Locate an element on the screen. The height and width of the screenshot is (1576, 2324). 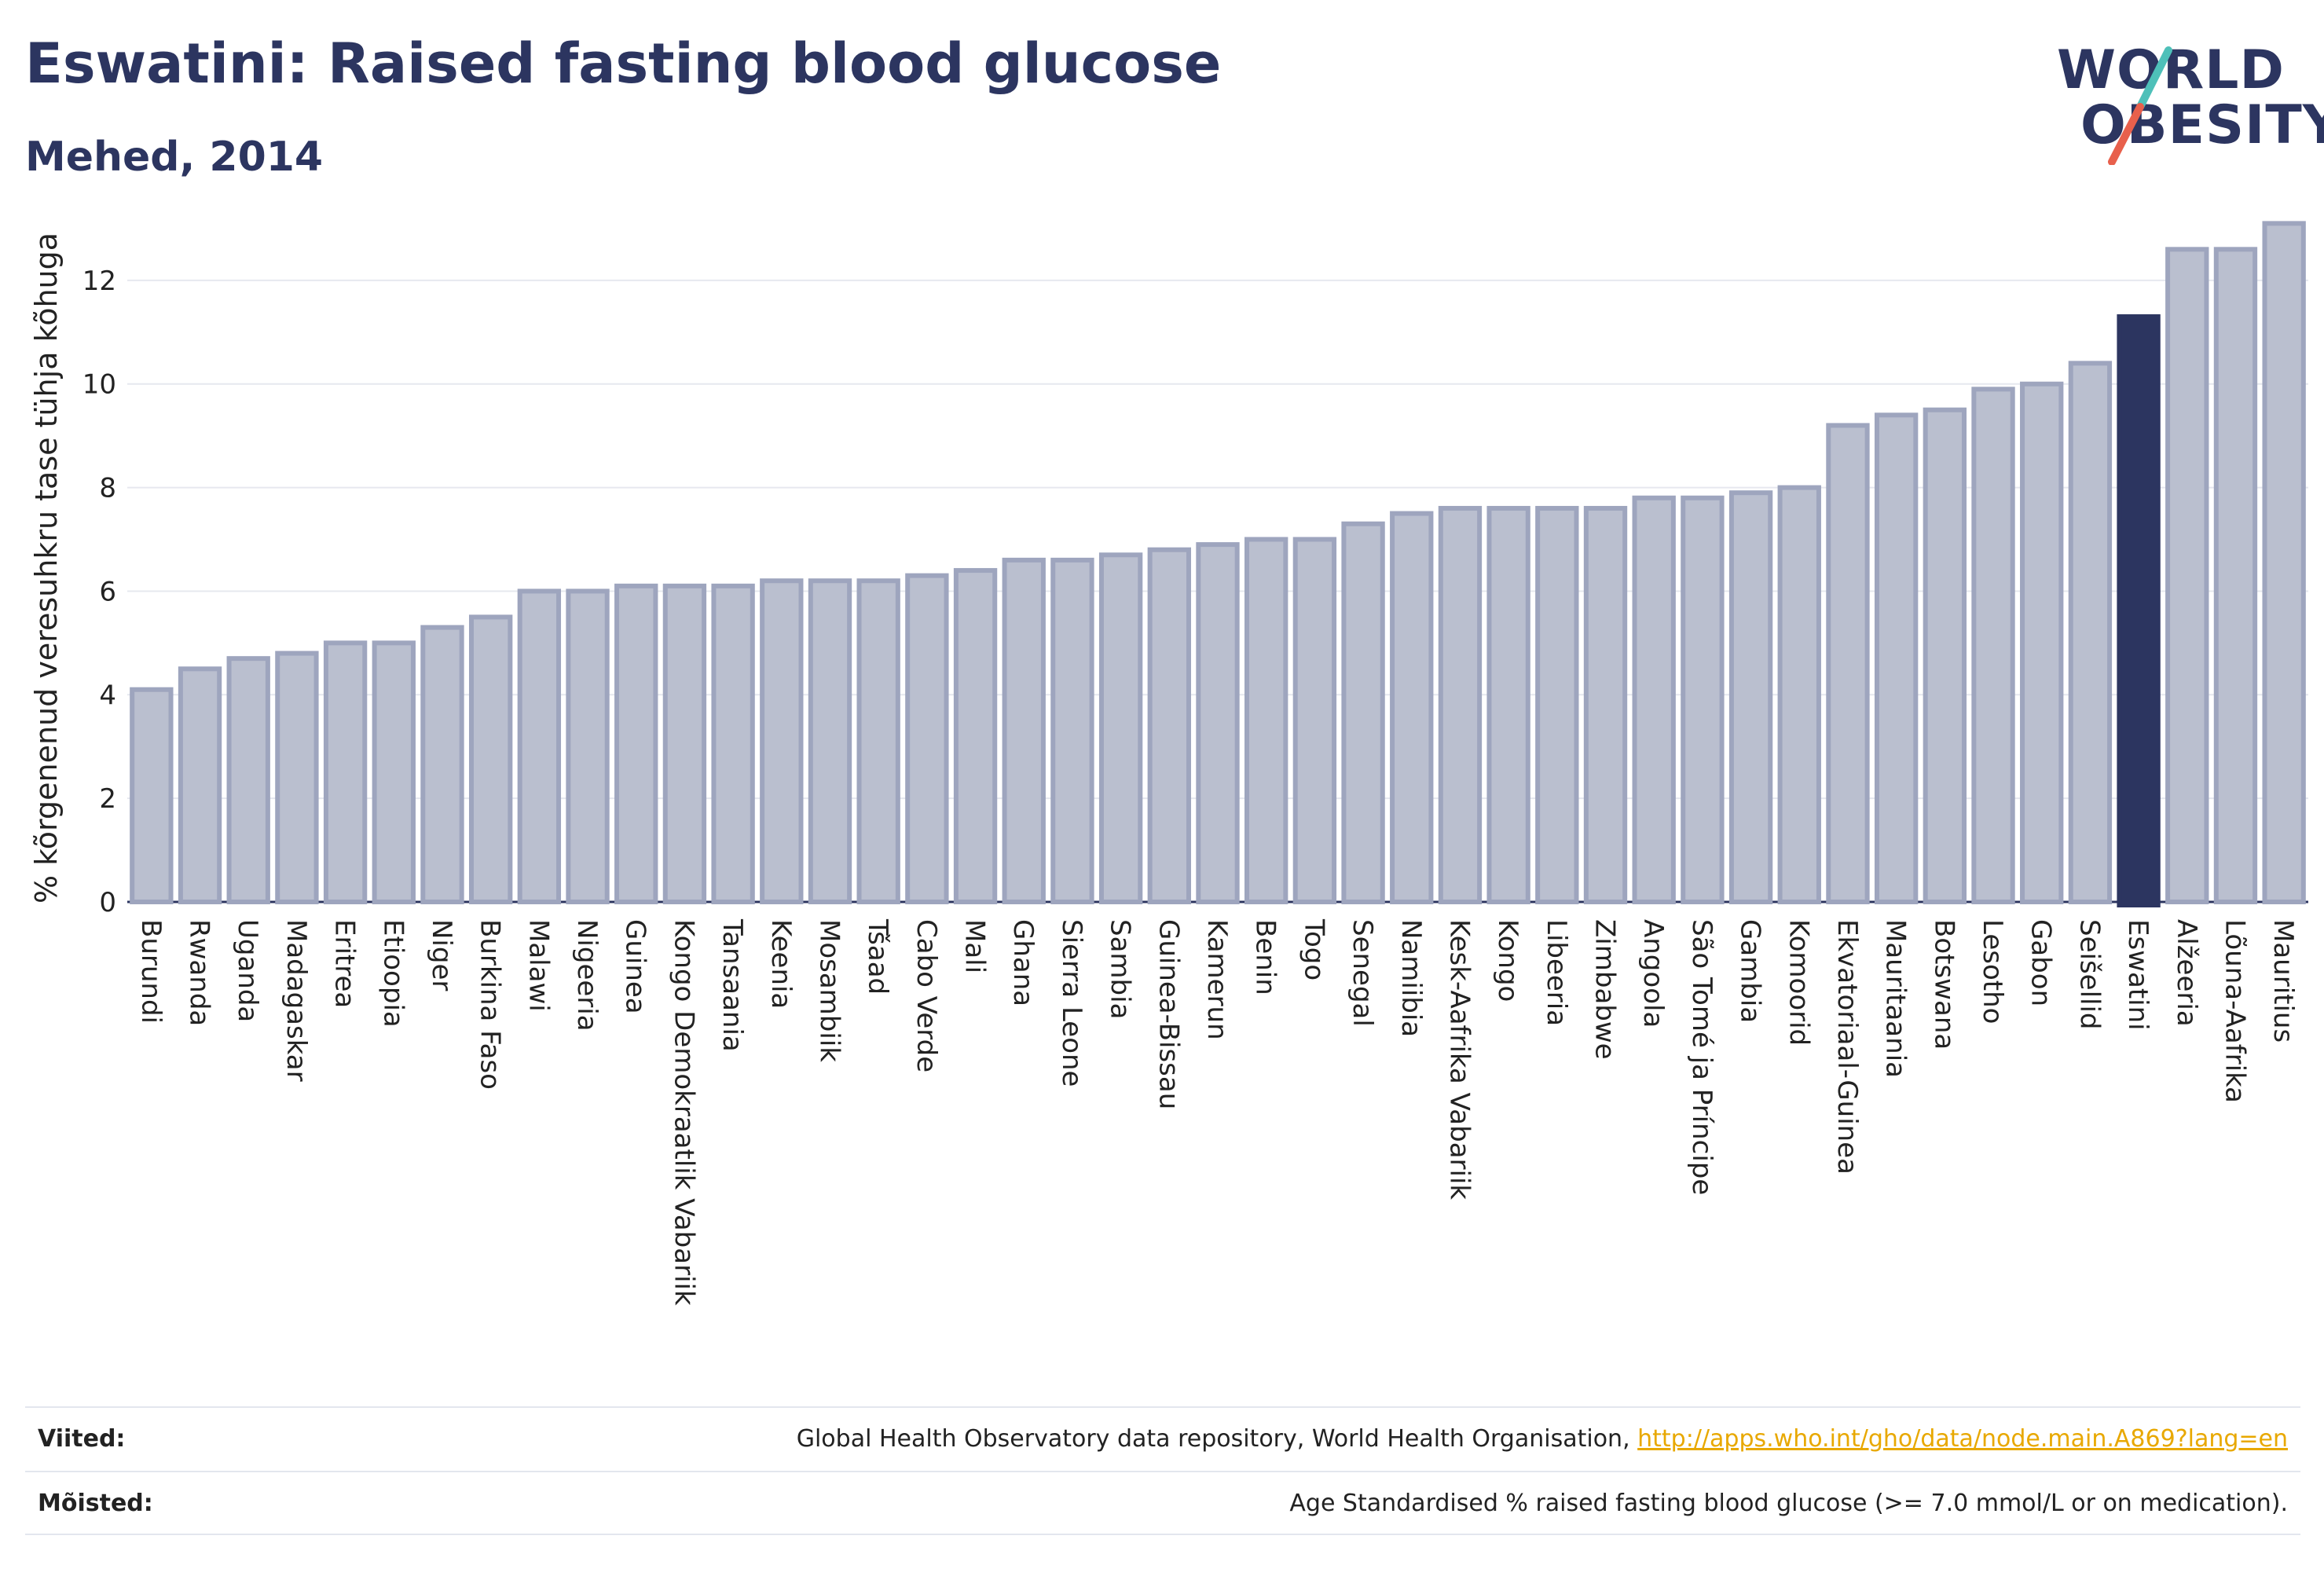
x-tick-label: Madagaskar is located at coordinates (296, 1000).